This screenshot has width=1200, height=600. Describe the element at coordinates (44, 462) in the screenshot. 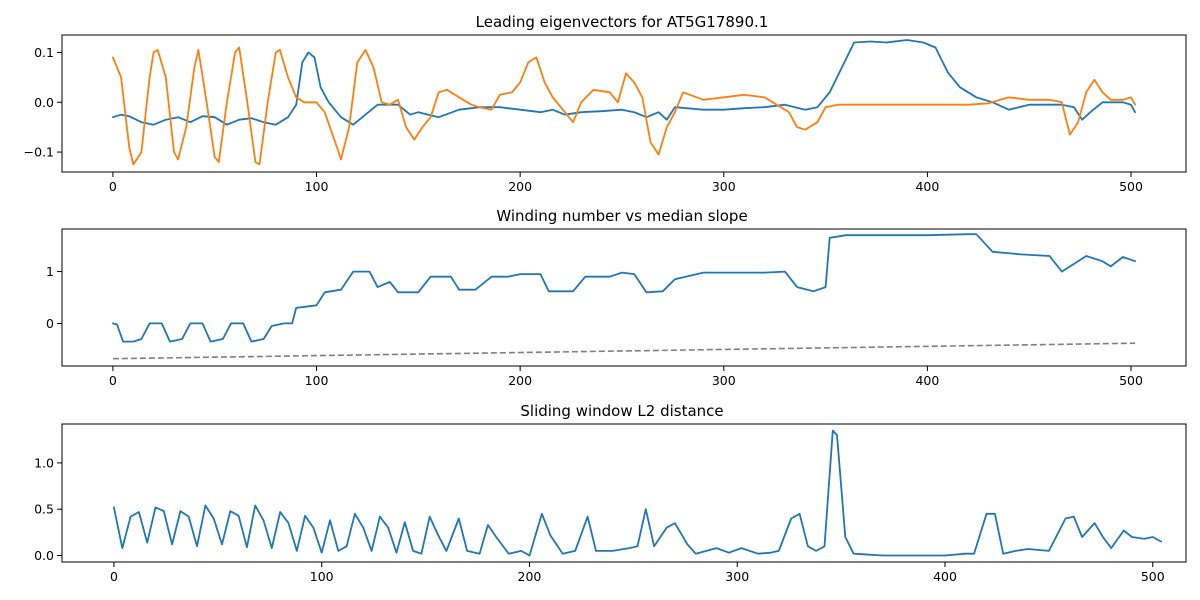

I see `y-tick-label: 1.0` at that location.